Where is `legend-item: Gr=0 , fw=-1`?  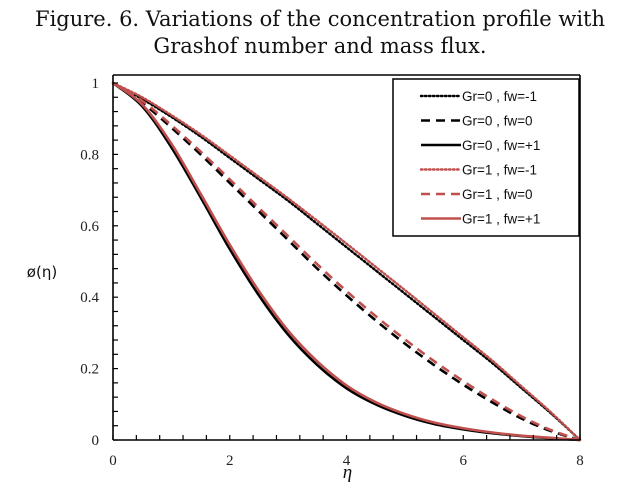
legend-item: Gr=0 , fw=-1 is located at coordinates (478, 96).